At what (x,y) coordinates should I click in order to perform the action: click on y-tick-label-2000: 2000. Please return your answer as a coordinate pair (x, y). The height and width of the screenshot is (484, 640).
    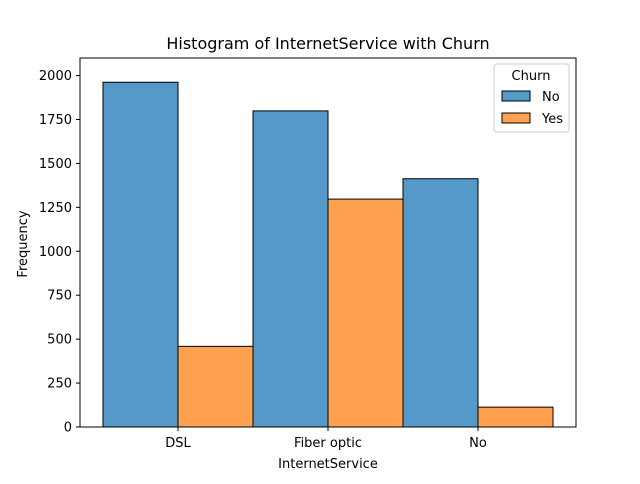
    Looking at the image, I should click on (55, 76).